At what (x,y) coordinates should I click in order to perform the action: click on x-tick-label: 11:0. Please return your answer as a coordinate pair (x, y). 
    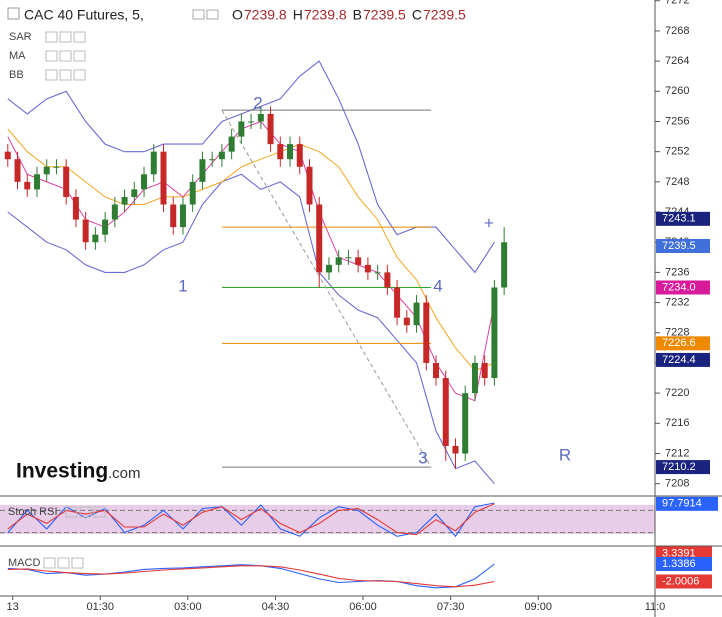
    Looking at the image, I should click on (655, 607).